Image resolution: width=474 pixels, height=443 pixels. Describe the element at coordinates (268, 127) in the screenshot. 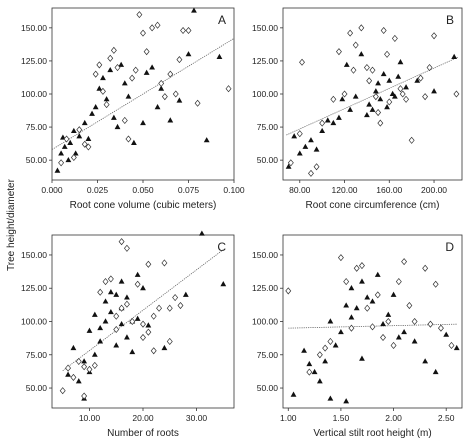

I see `y-tick-label: 75.00` at that location.